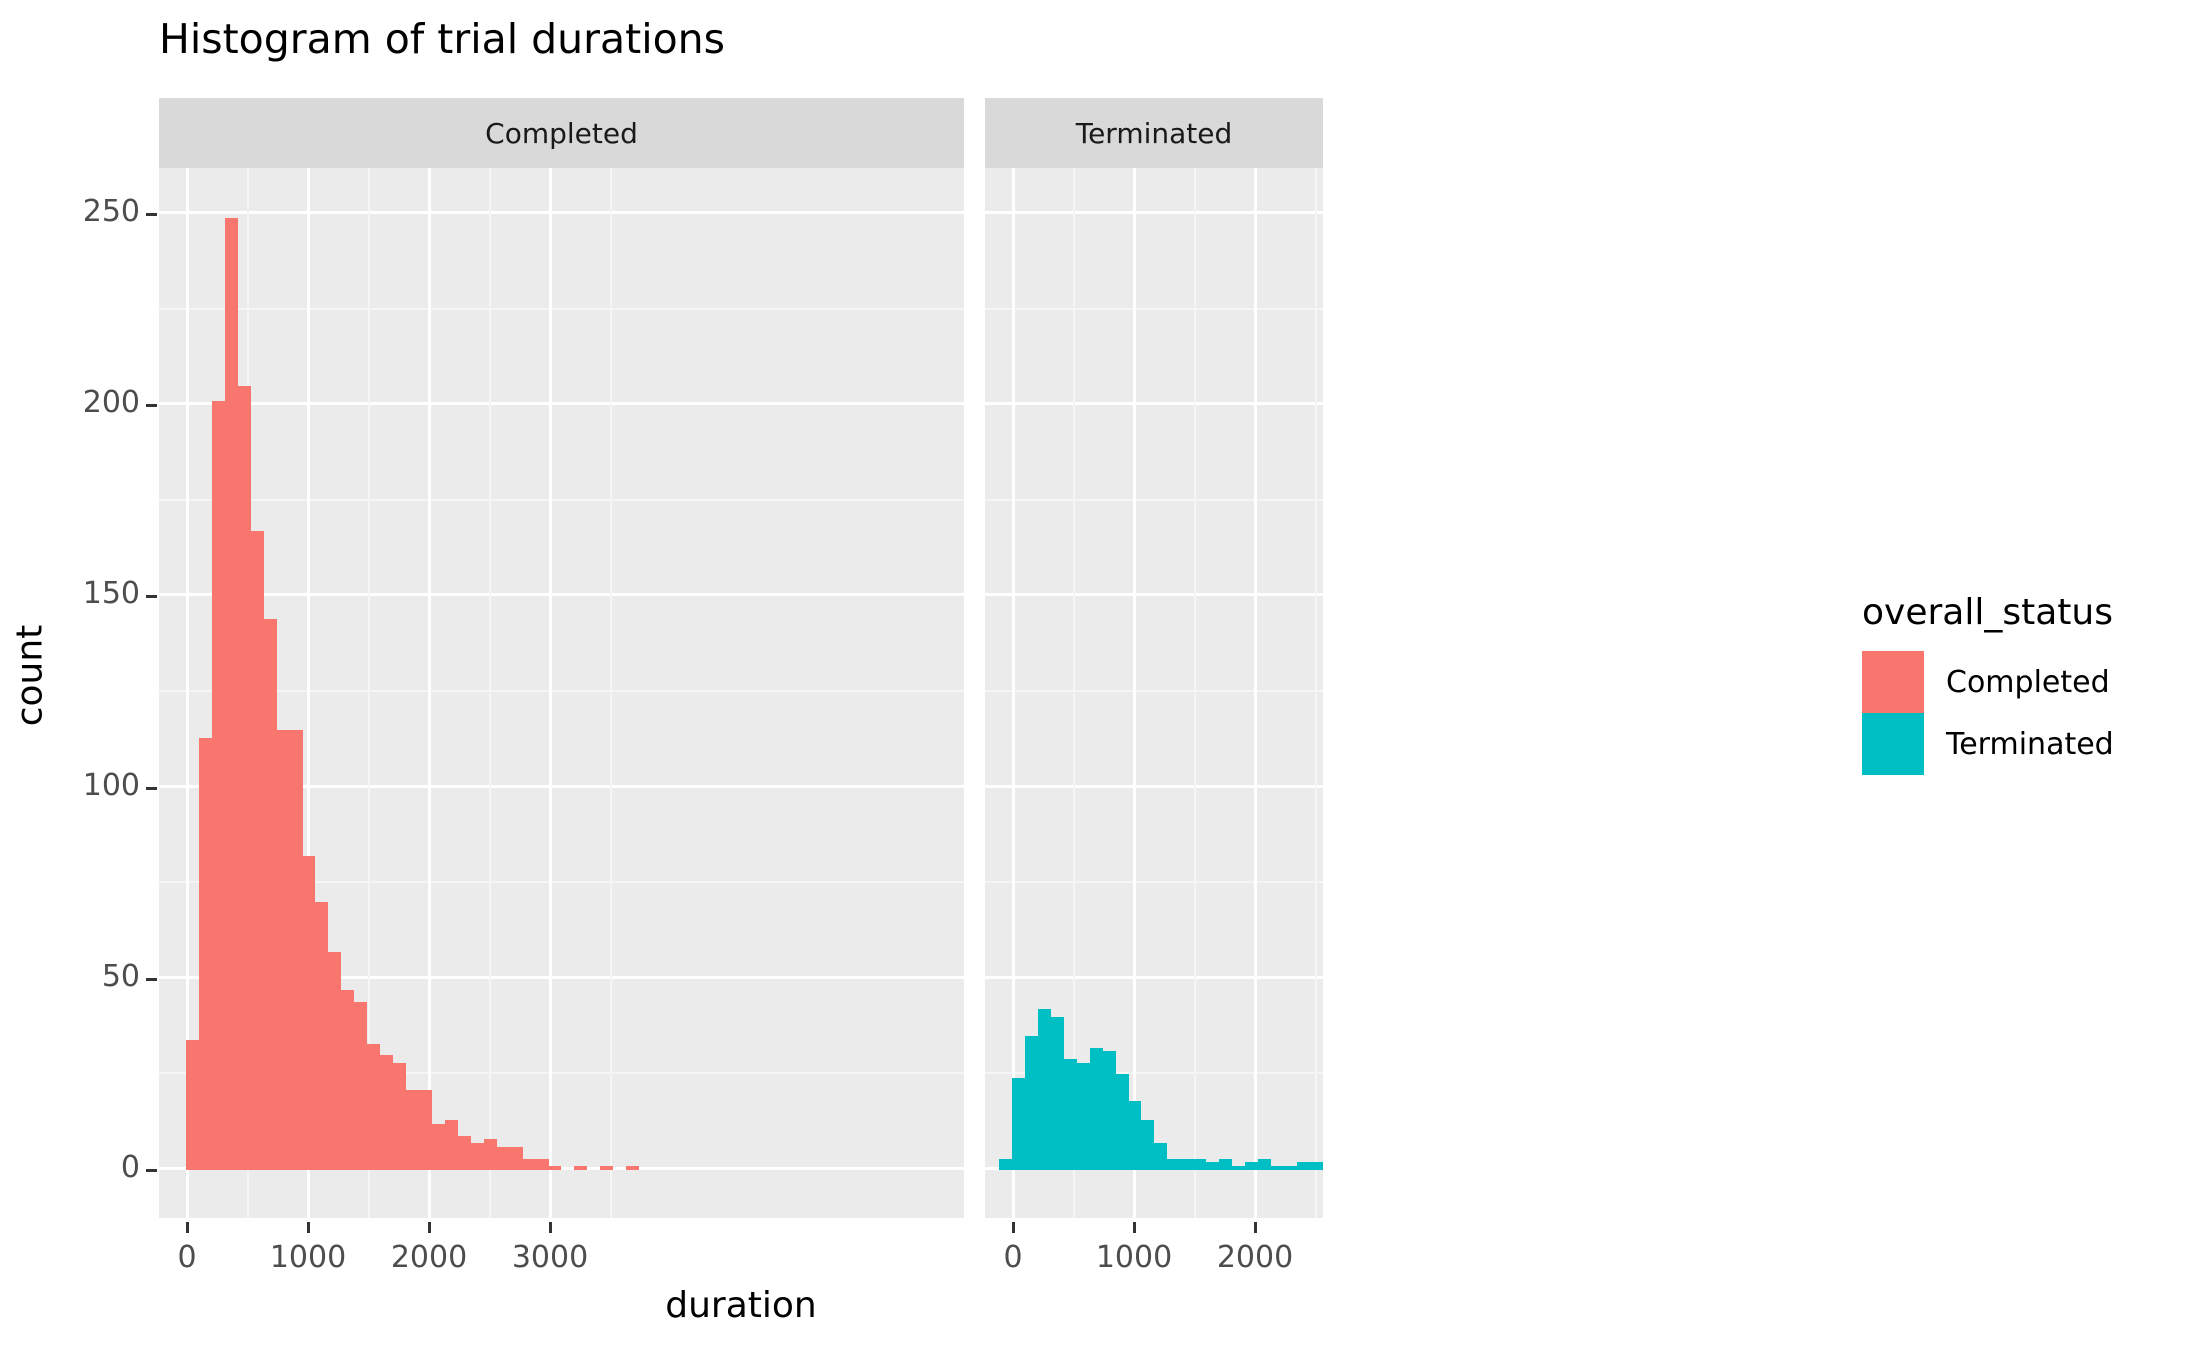 The height and width of the screenshot is (1350, 2187). Describe the element at coordinates (111, 594) in the screenshot. I see `y-axis-tick-label: 150` at that location.